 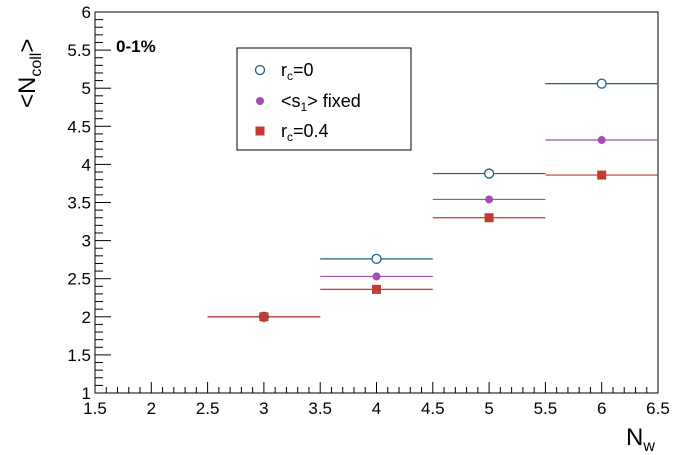 I want to click on y-tick-label: 4.5, so click(x=79, y=126).